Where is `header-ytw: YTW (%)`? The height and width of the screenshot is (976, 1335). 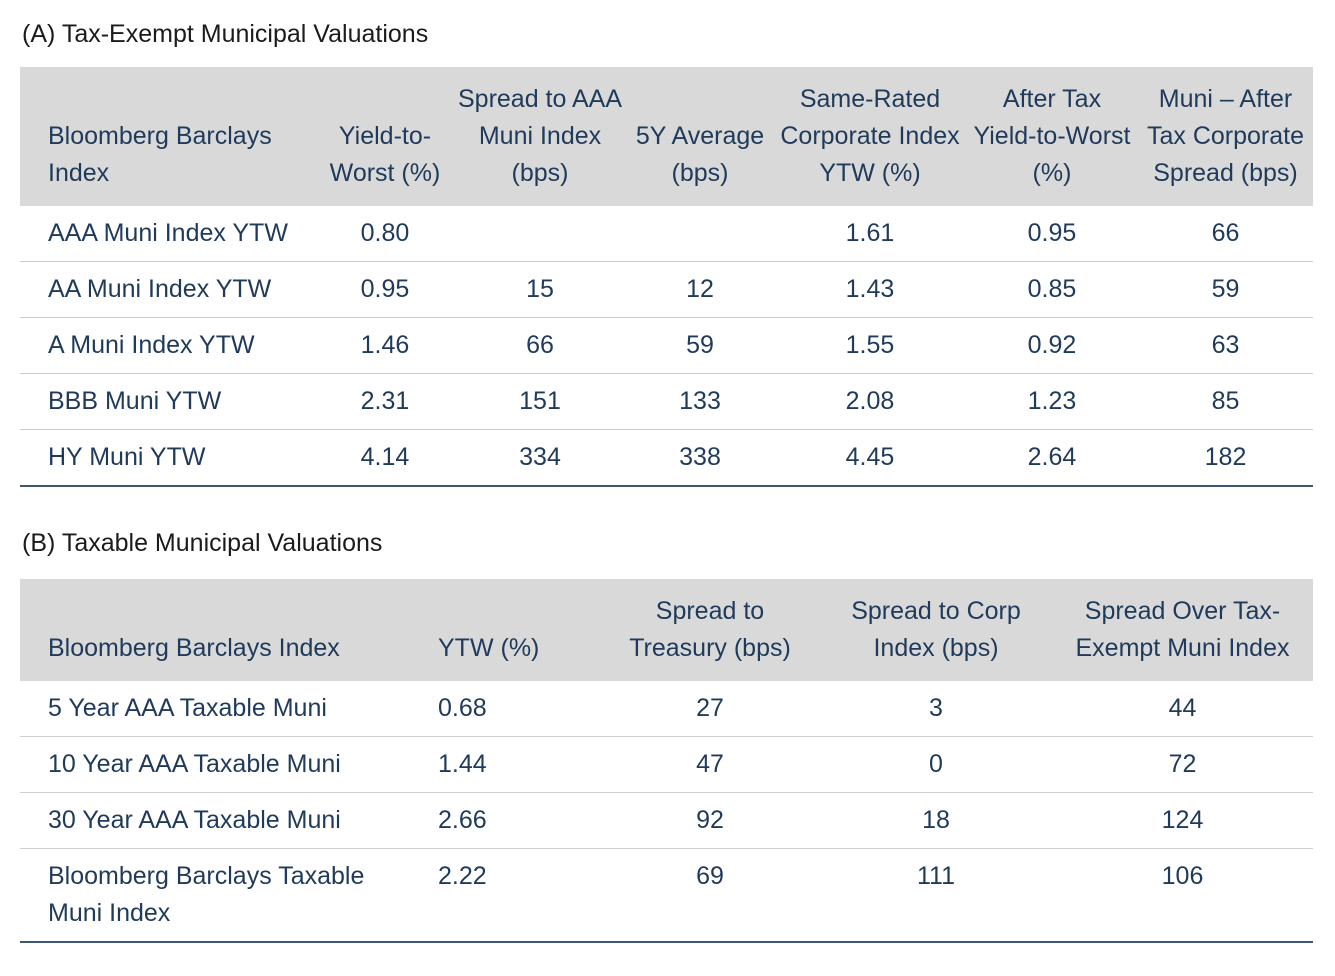
header-ytw: YTW (%) is located at coordinates (510, 630).